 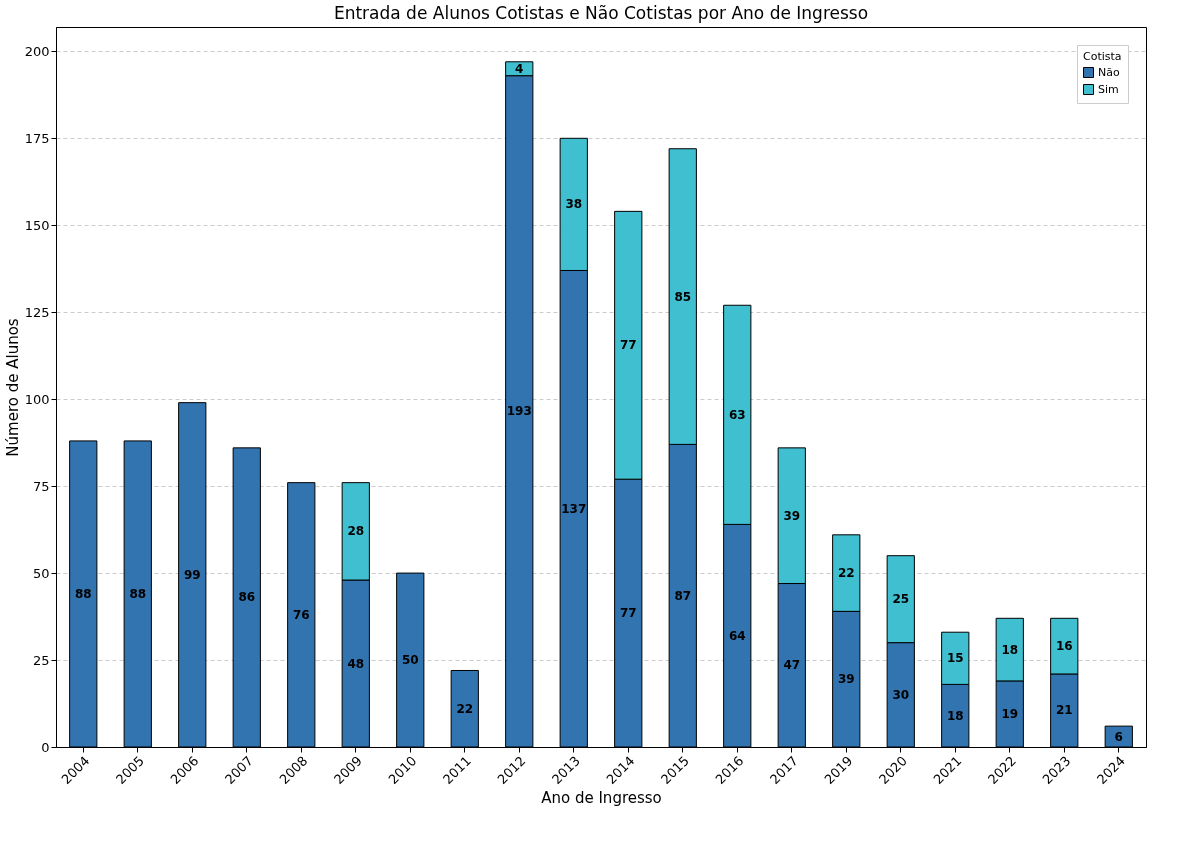 What do you see at coordinates (683, 595) in the screenshot?
I see `data-label: 87` at bounding box center [683, 595].